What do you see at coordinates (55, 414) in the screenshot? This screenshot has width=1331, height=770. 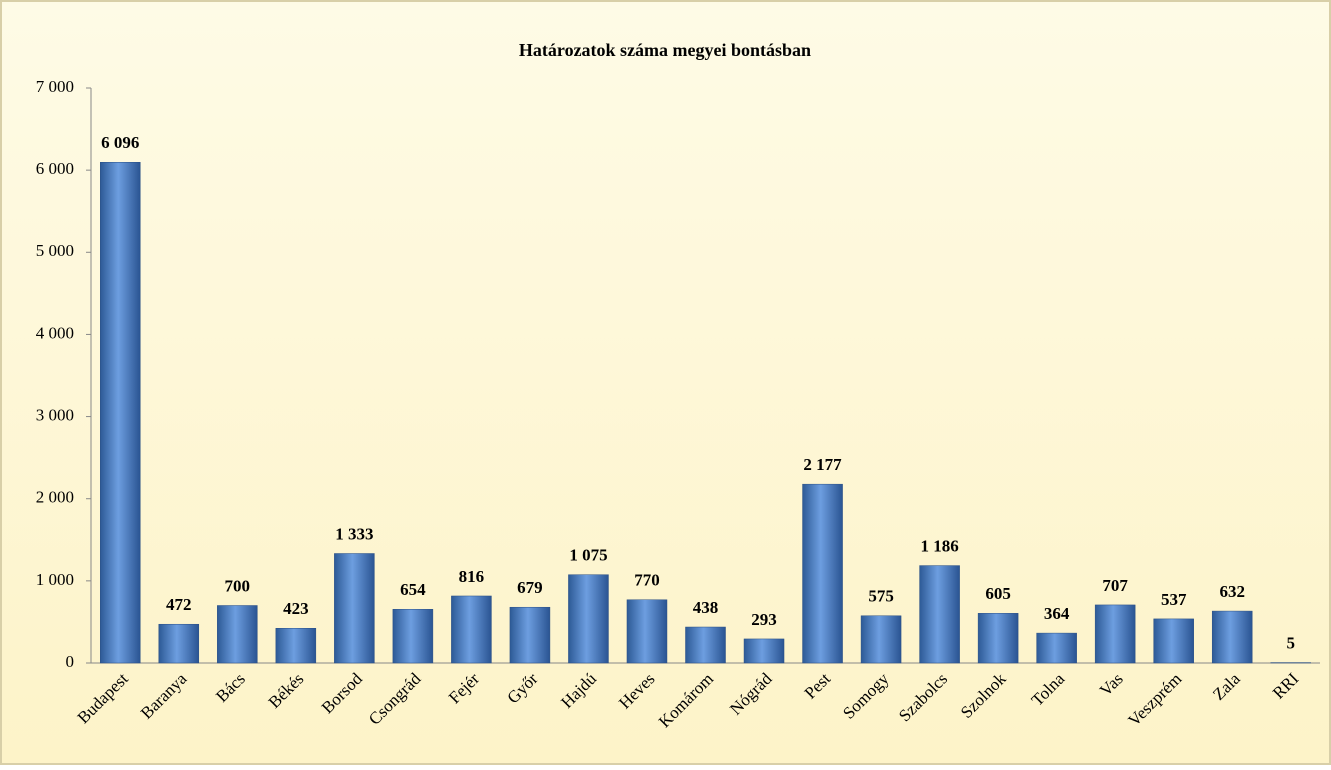 I see `y-tick-label: 3 000` at bounding box center [55, 414].